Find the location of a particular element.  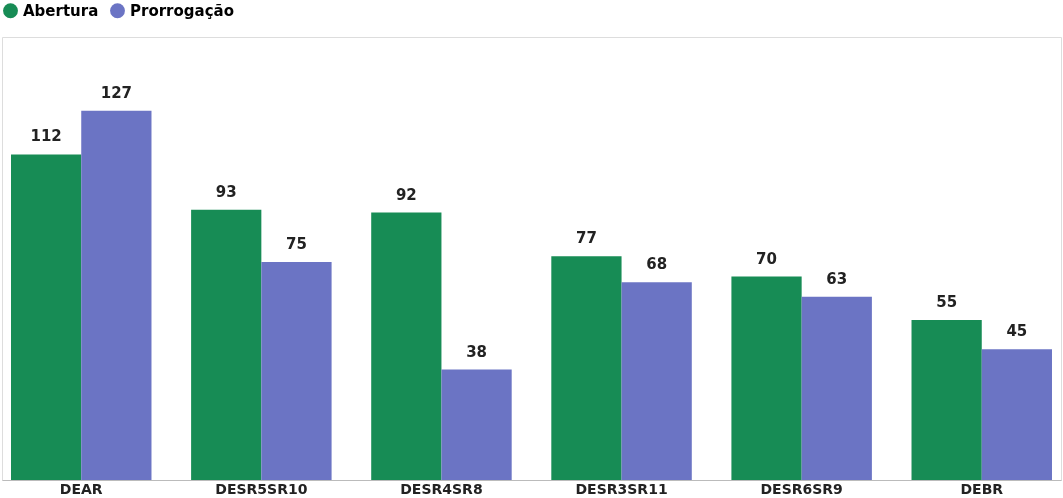

x-tick-label: DESR5SR10 is located at coordinates (261, 488).